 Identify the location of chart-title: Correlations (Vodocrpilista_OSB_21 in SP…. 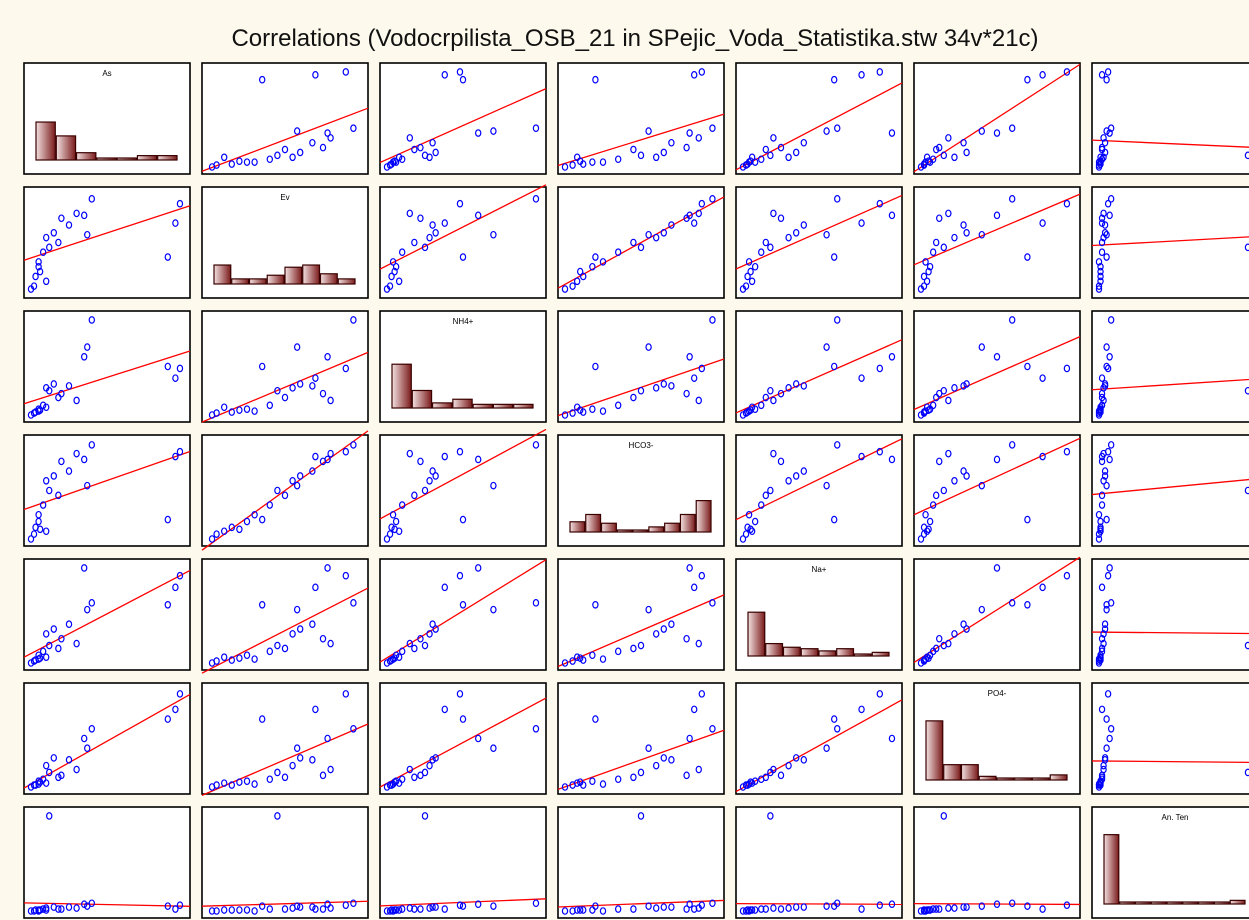
(635, 38).